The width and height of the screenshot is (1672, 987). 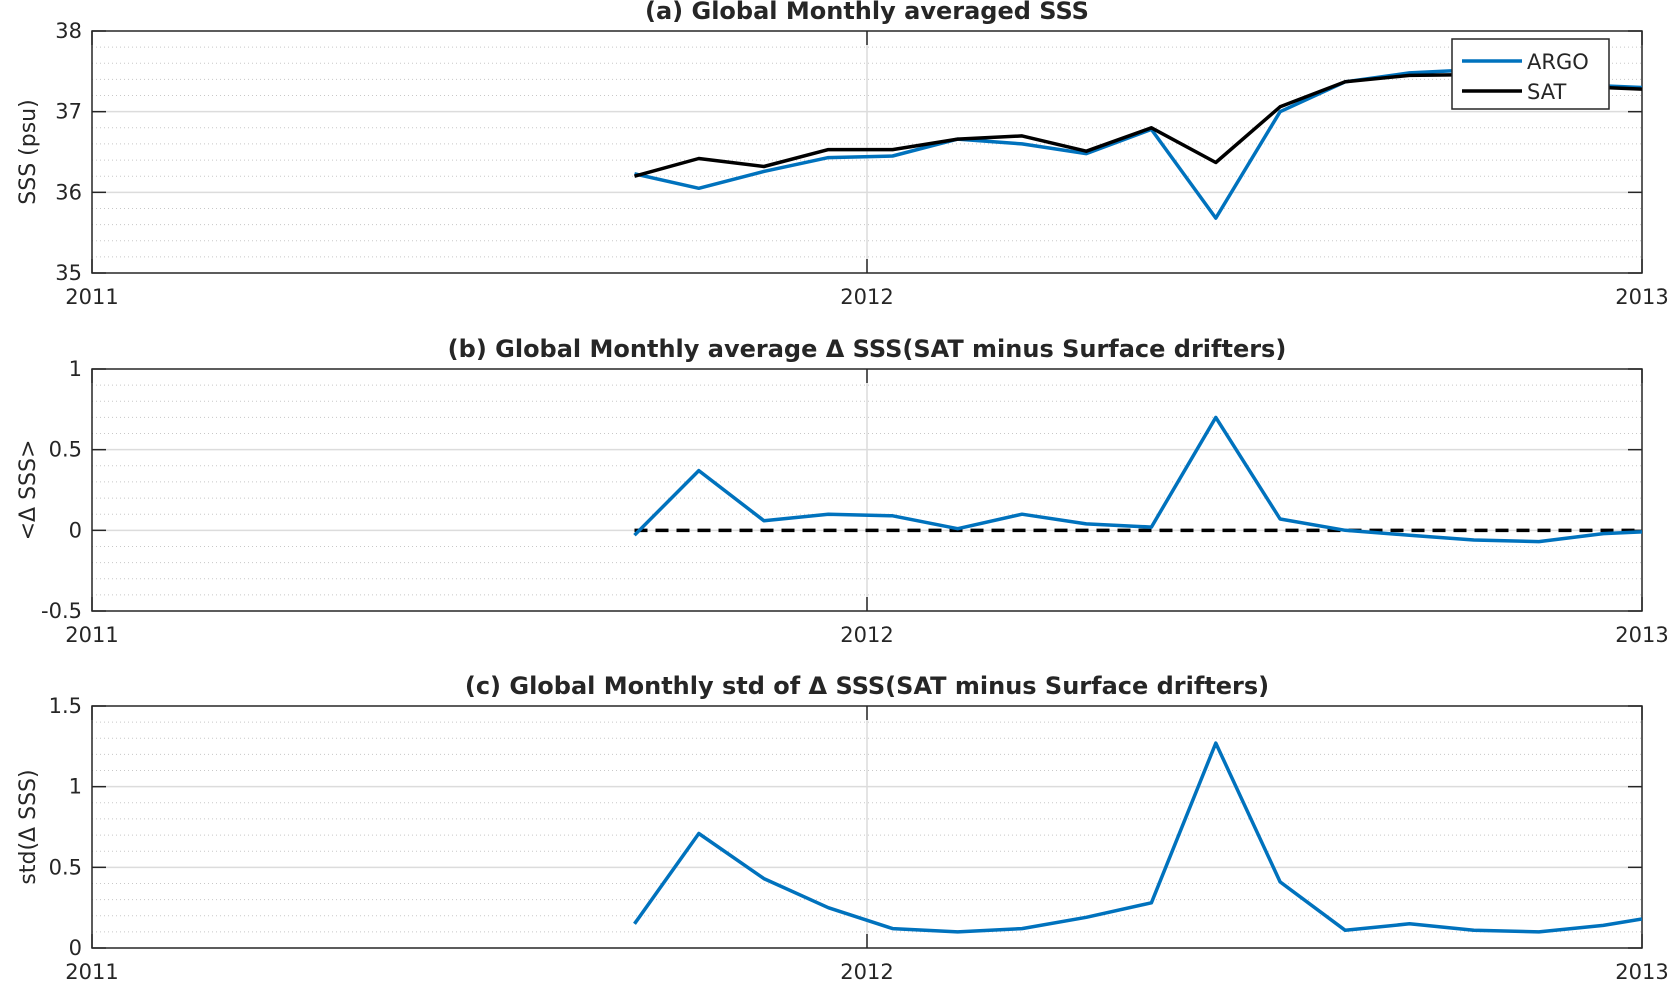 I want to click on y-axis-label: std(Δ SSS), so click(x=28, y=826).